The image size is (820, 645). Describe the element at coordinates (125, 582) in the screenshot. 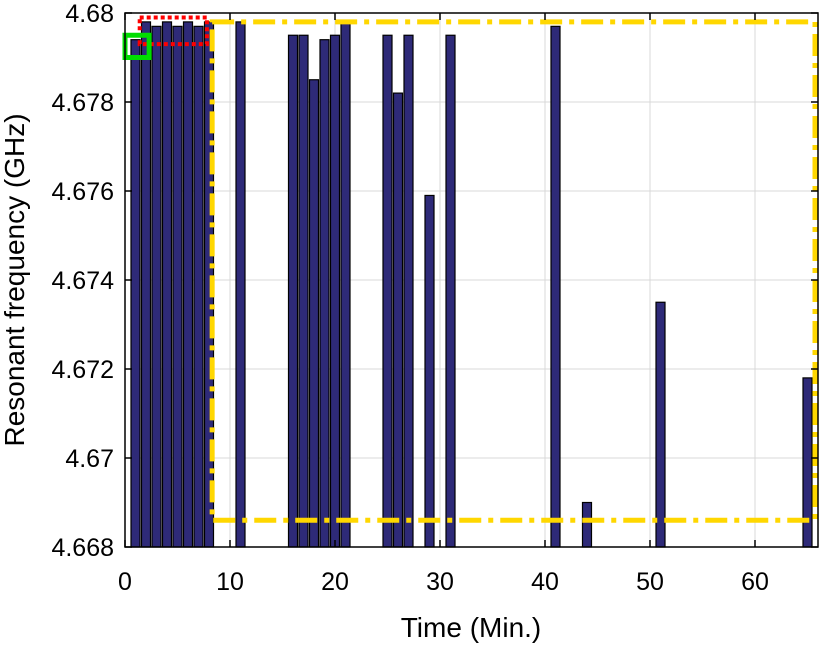

I see `x-tick-label: 0` at that location.